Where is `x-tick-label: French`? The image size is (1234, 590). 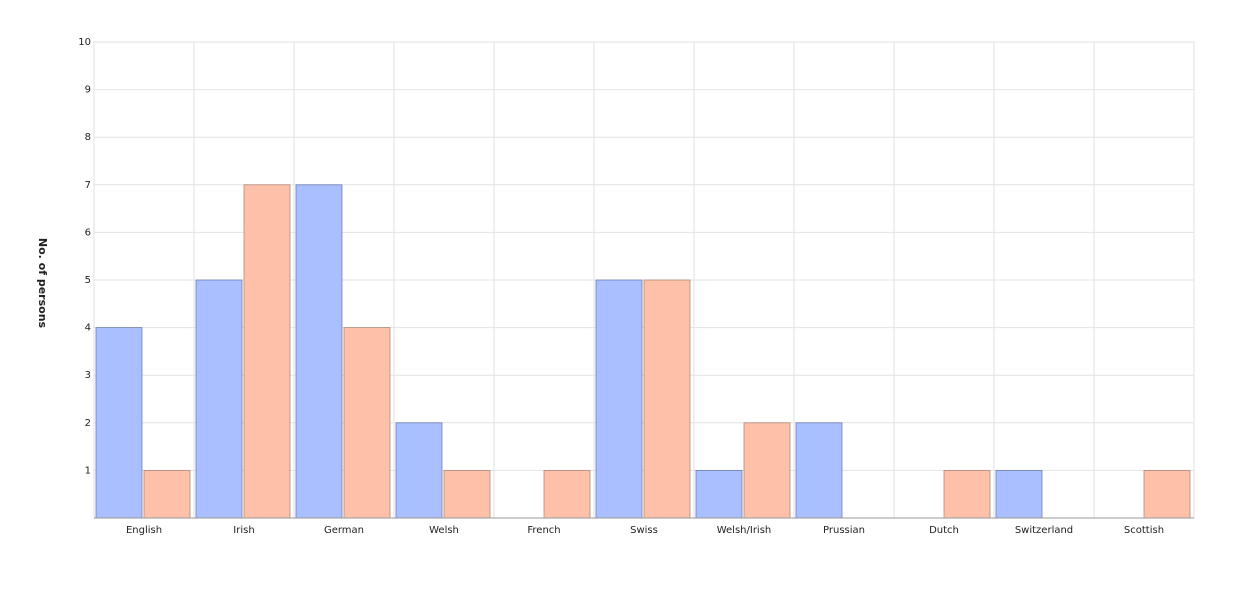
x-tick-label: French is located at coordinates (543, 530).